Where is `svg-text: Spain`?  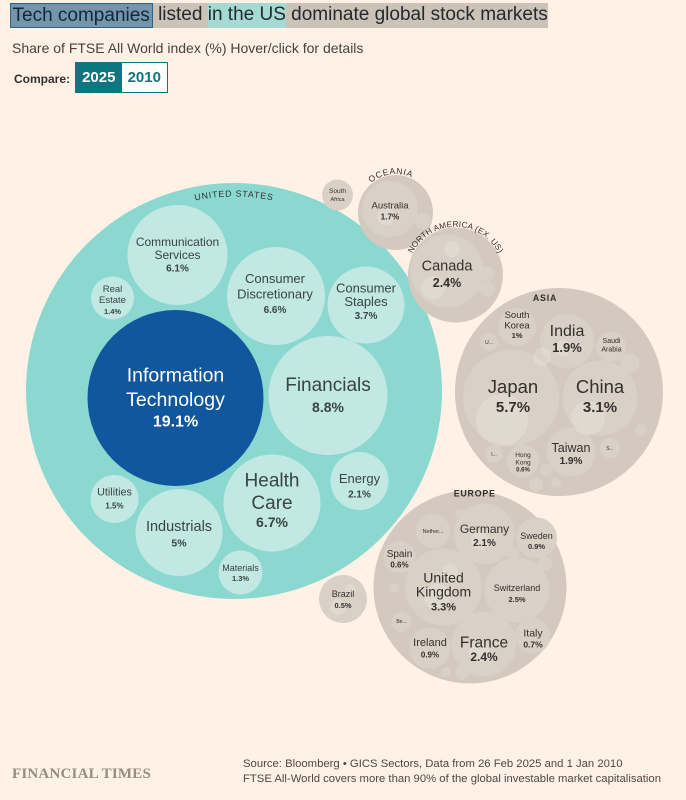
svg-text: Spain is located at coordinates (400, 554).